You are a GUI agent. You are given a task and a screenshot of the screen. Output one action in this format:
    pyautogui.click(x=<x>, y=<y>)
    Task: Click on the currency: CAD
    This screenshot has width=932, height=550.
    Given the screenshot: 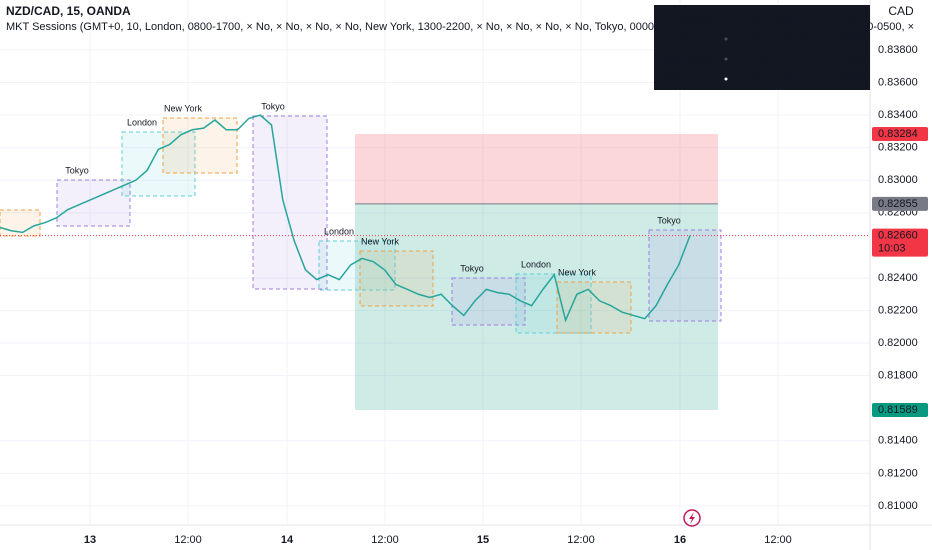 What is the action you would take?
    pyautogui.click(x=901, y=11)
    